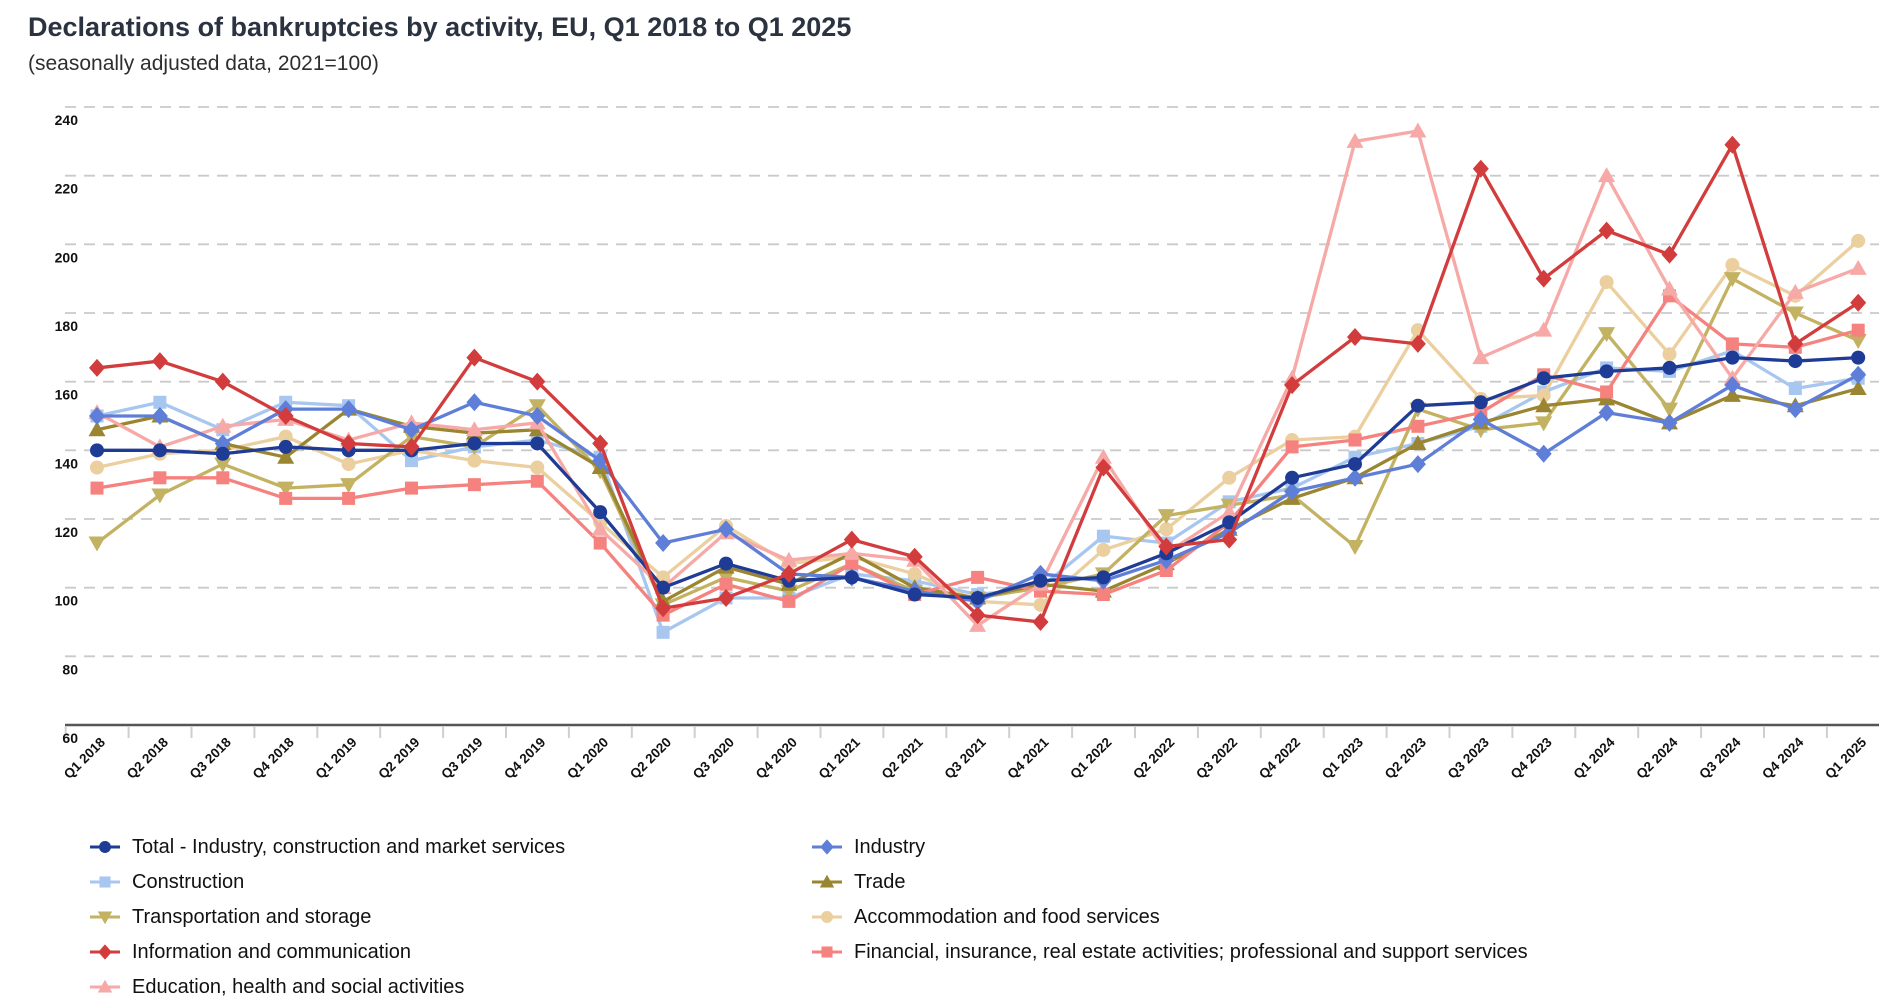 Image resolution: width=1879 pixels, height=998 pixels. I want to click on x-axis-label-Q2-2023: Q2 2023, so click(1406, 758).